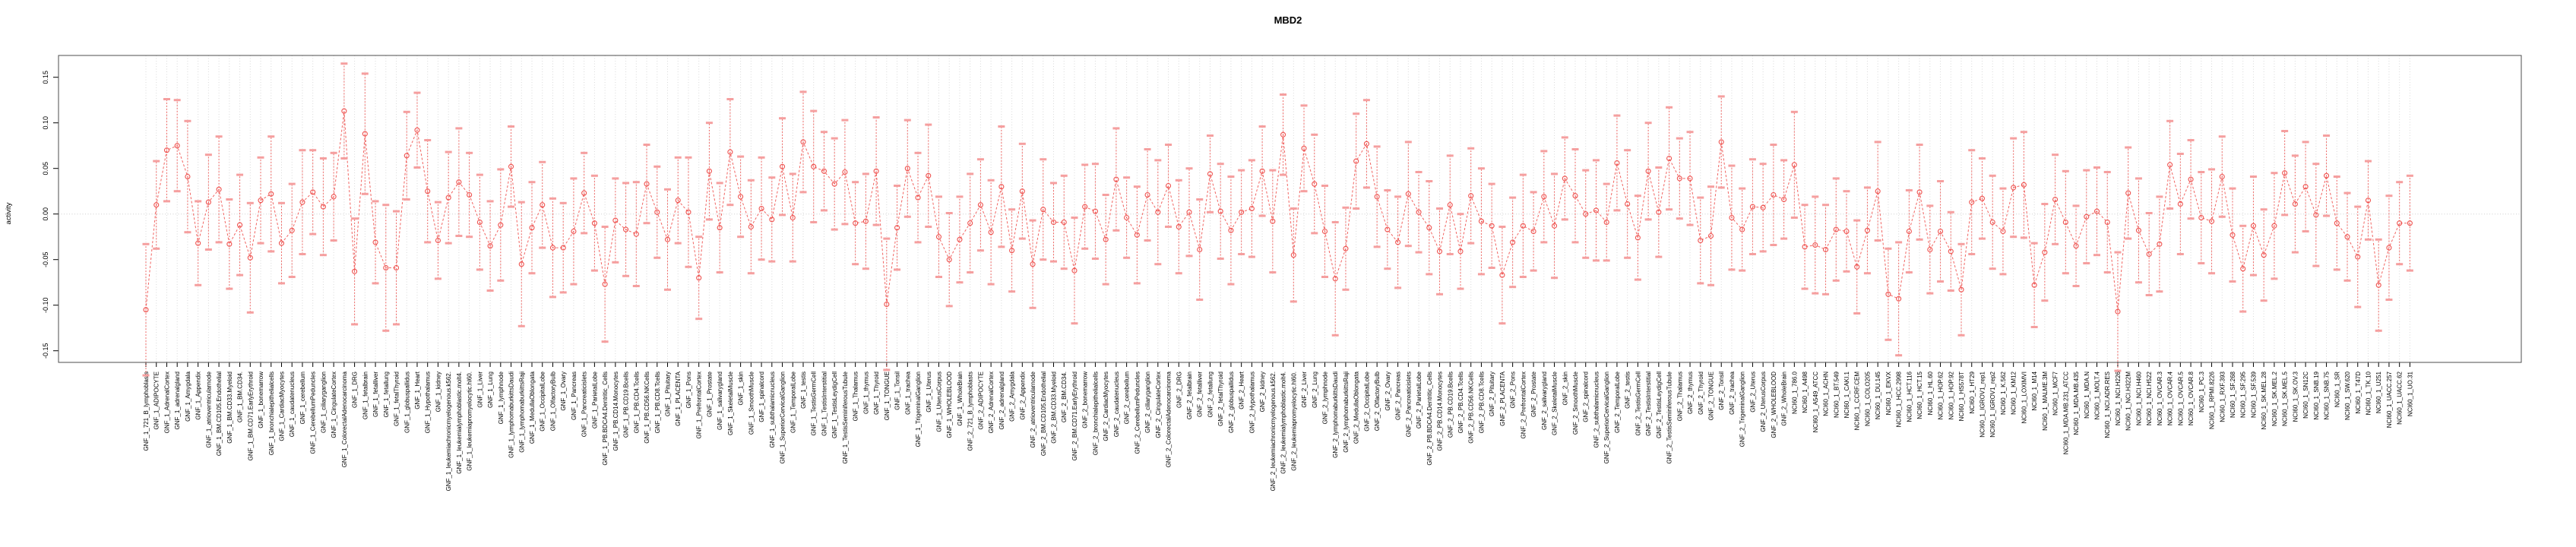  What do you see at coordinates (480, 390) in the screenshot?
I see `x-category-label: GNF_1_Liver` at bounding box center [480, 390].